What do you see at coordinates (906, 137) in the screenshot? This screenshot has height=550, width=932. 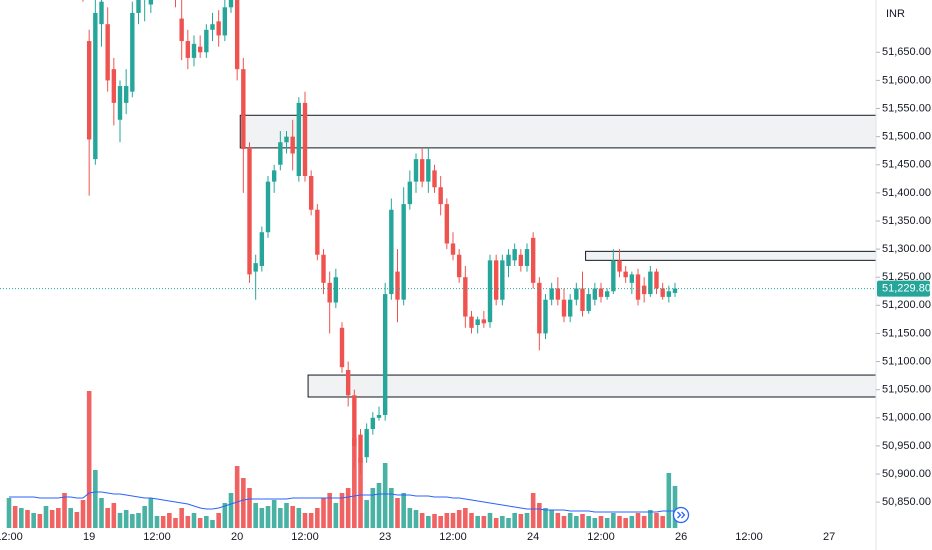 I see `y-tick-label: 51,500.00` at bounding box center [906, 137].